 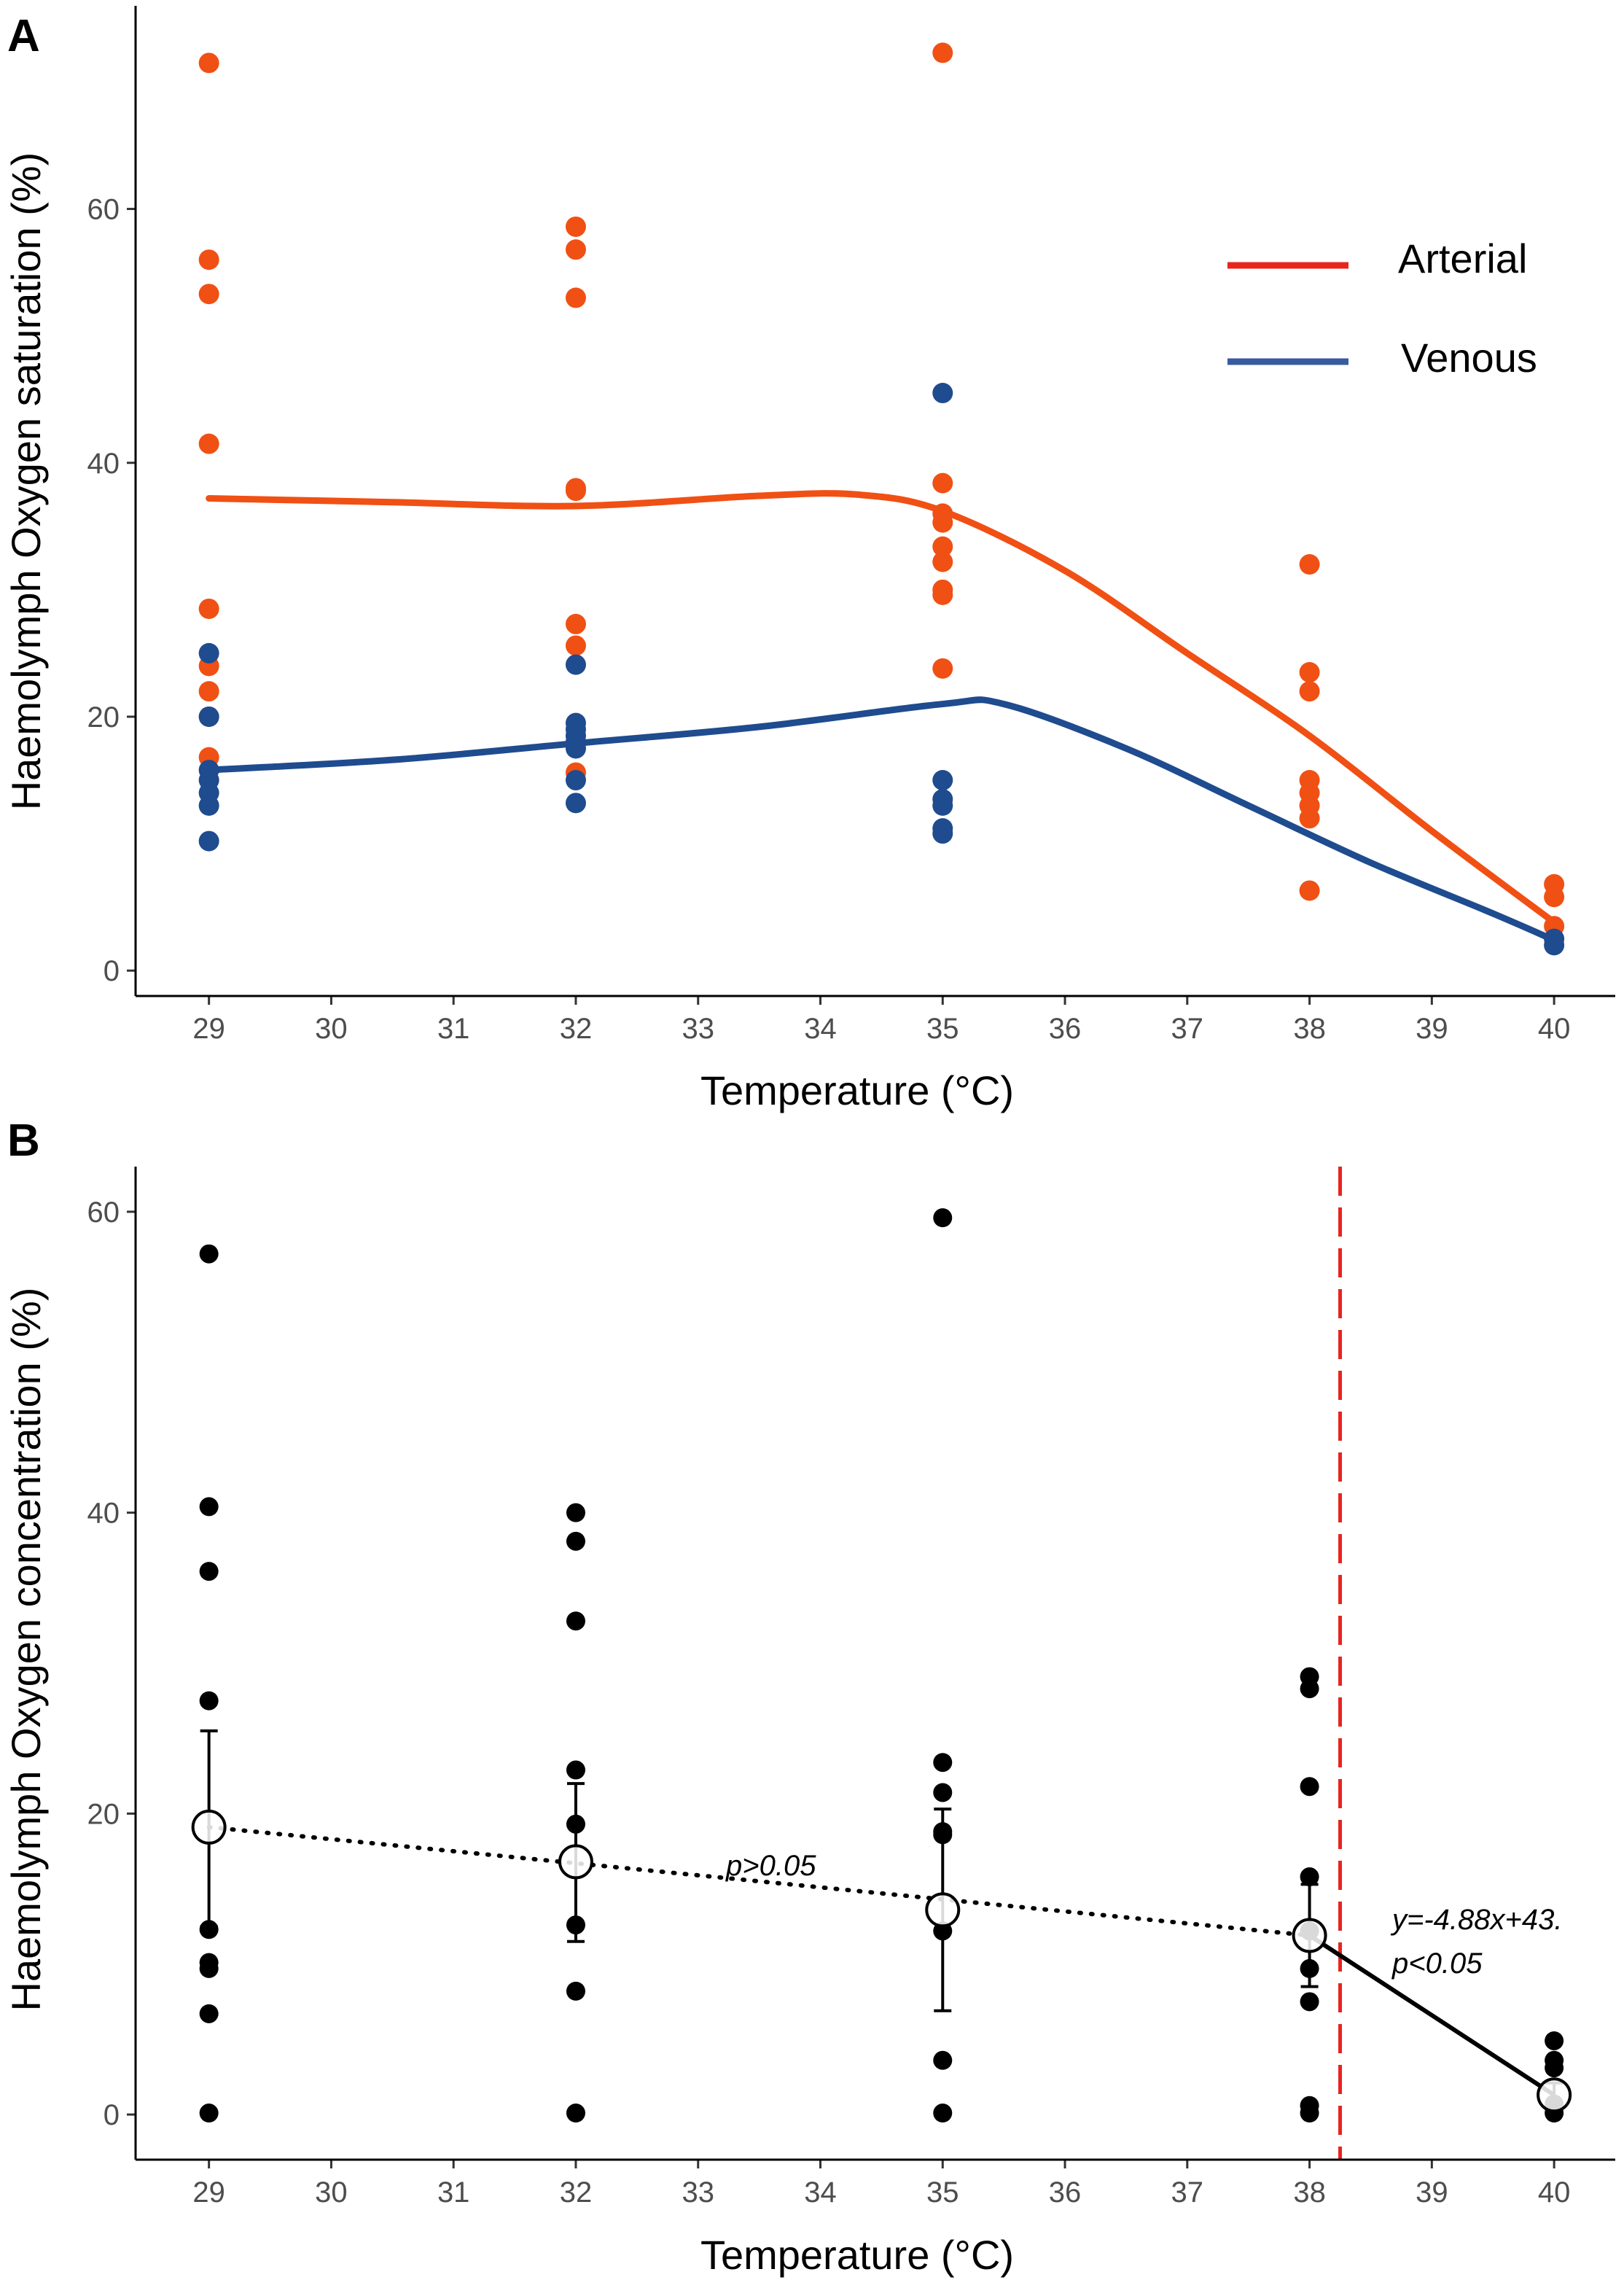 I want to click on annotation-regression-equation: y=-4.88x+43., so click(x=1476, y=1920).